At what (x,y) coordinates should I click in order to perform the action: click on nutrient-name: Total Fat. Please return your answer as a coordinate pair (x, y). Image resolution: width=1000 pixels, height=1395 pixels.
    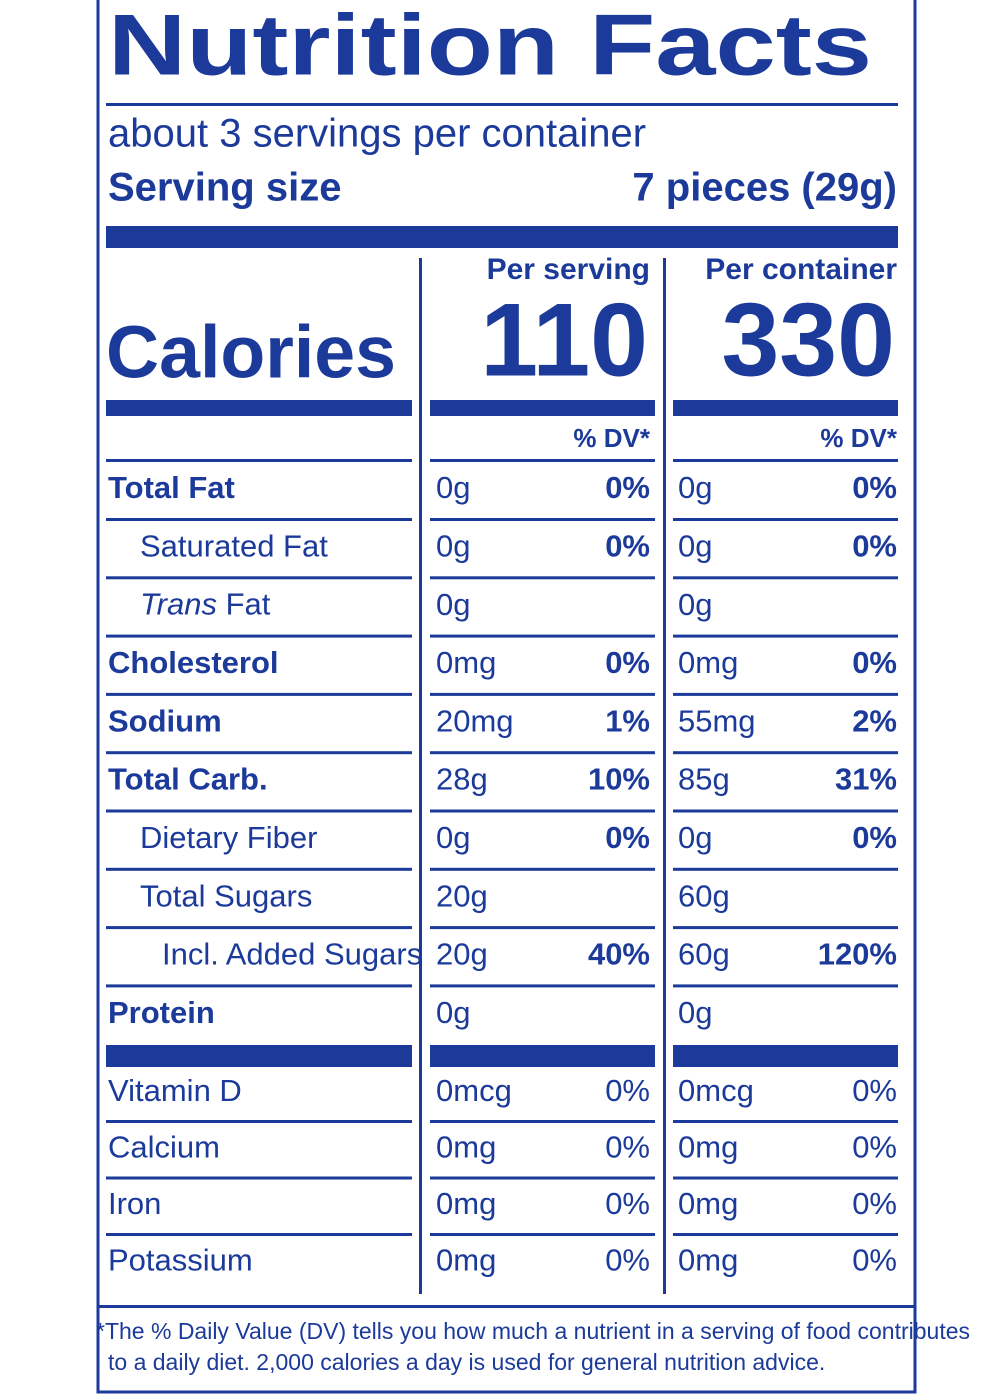
    Looking at the image, I should click on (171, 487).